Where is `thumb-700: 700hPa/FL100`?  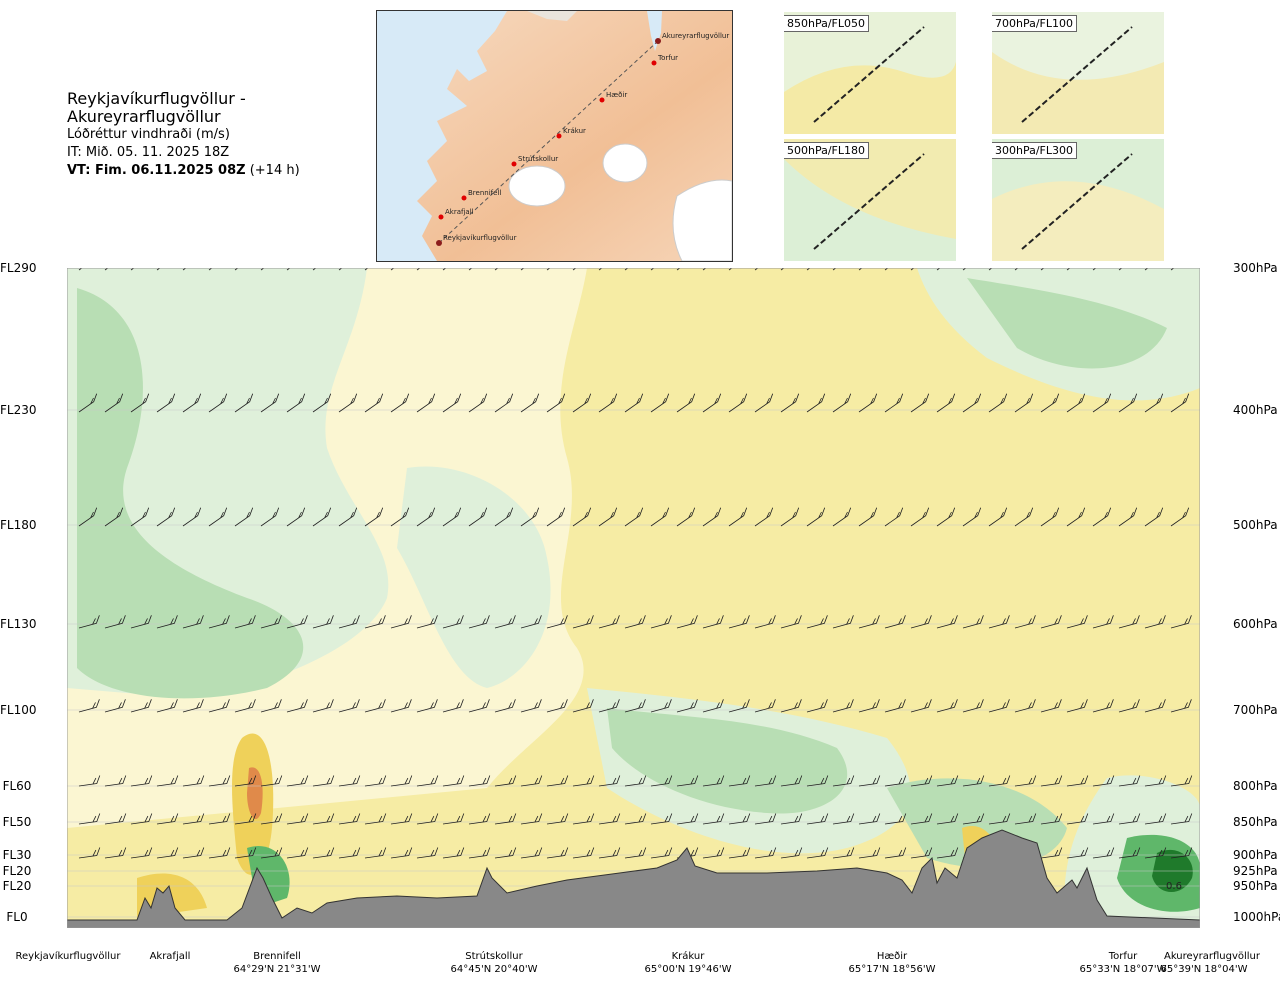 thumb-700: 700hPa/FL100 is located at coordinates (1078, 73).